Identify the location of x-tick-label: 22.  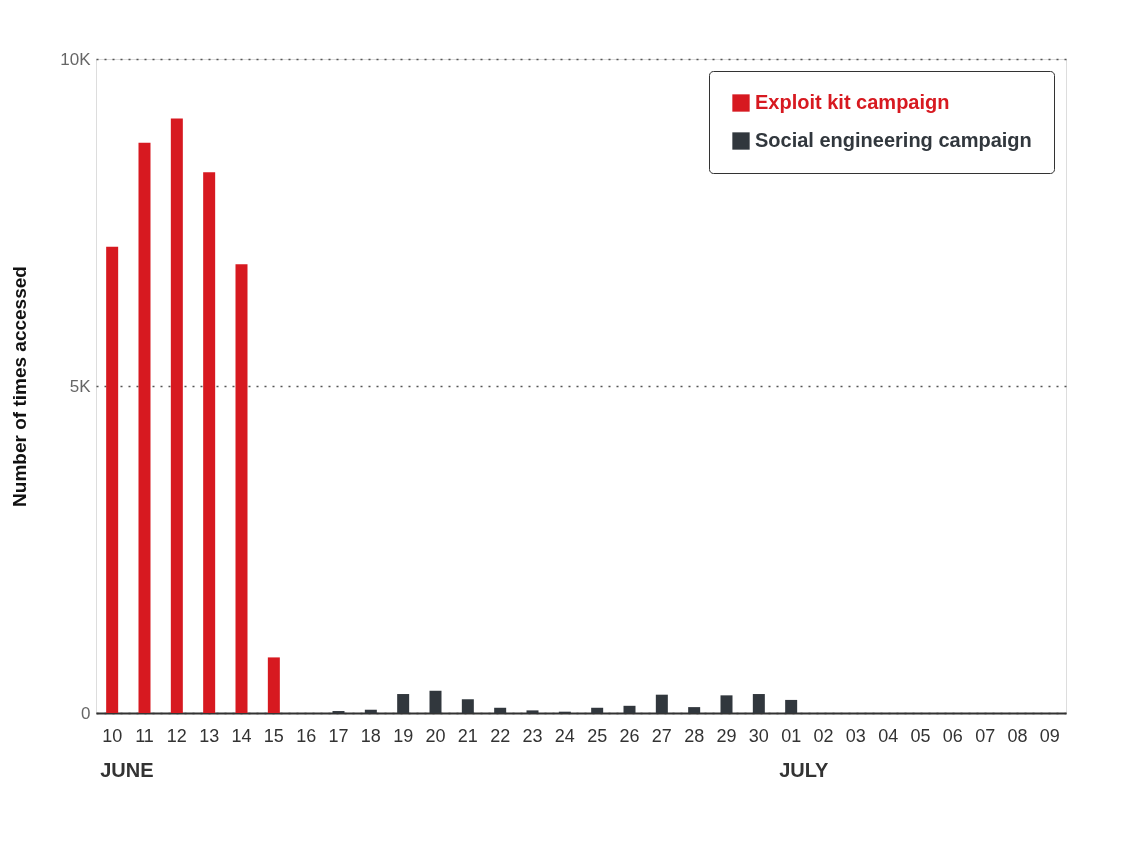
(500, 735).